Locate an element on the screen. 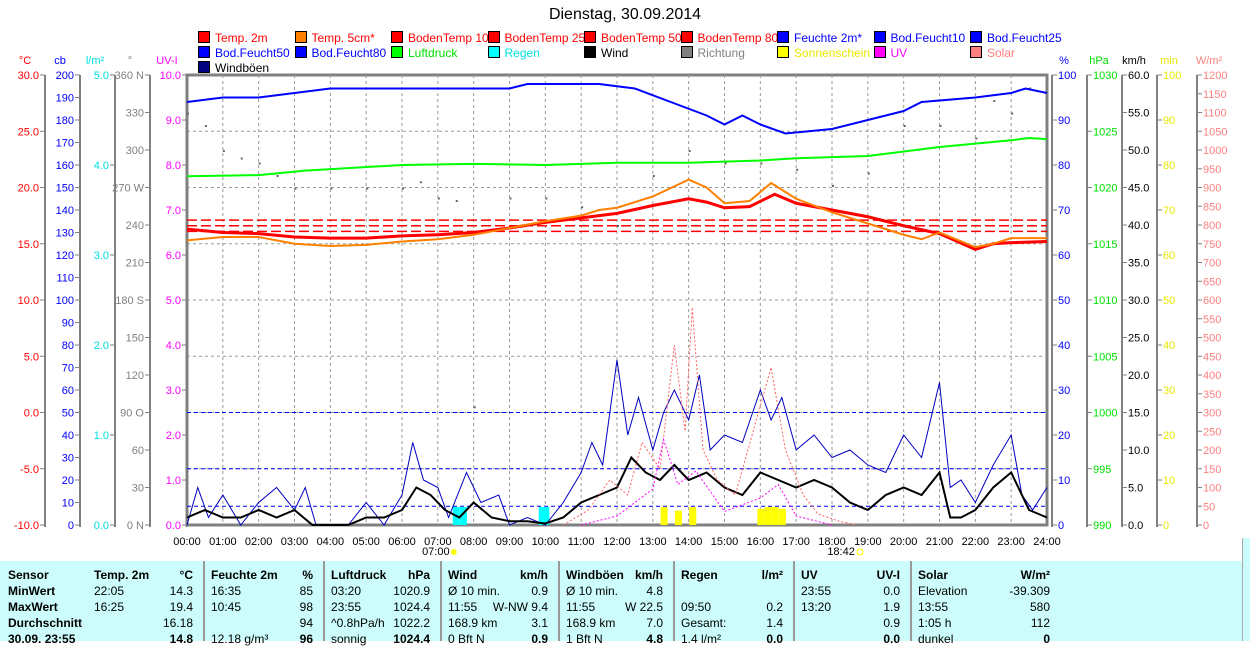 Image resolution: width=1250 pixels, height=647 pixels. table-cell: Durchschnitt is located at coordinates (45, 623).